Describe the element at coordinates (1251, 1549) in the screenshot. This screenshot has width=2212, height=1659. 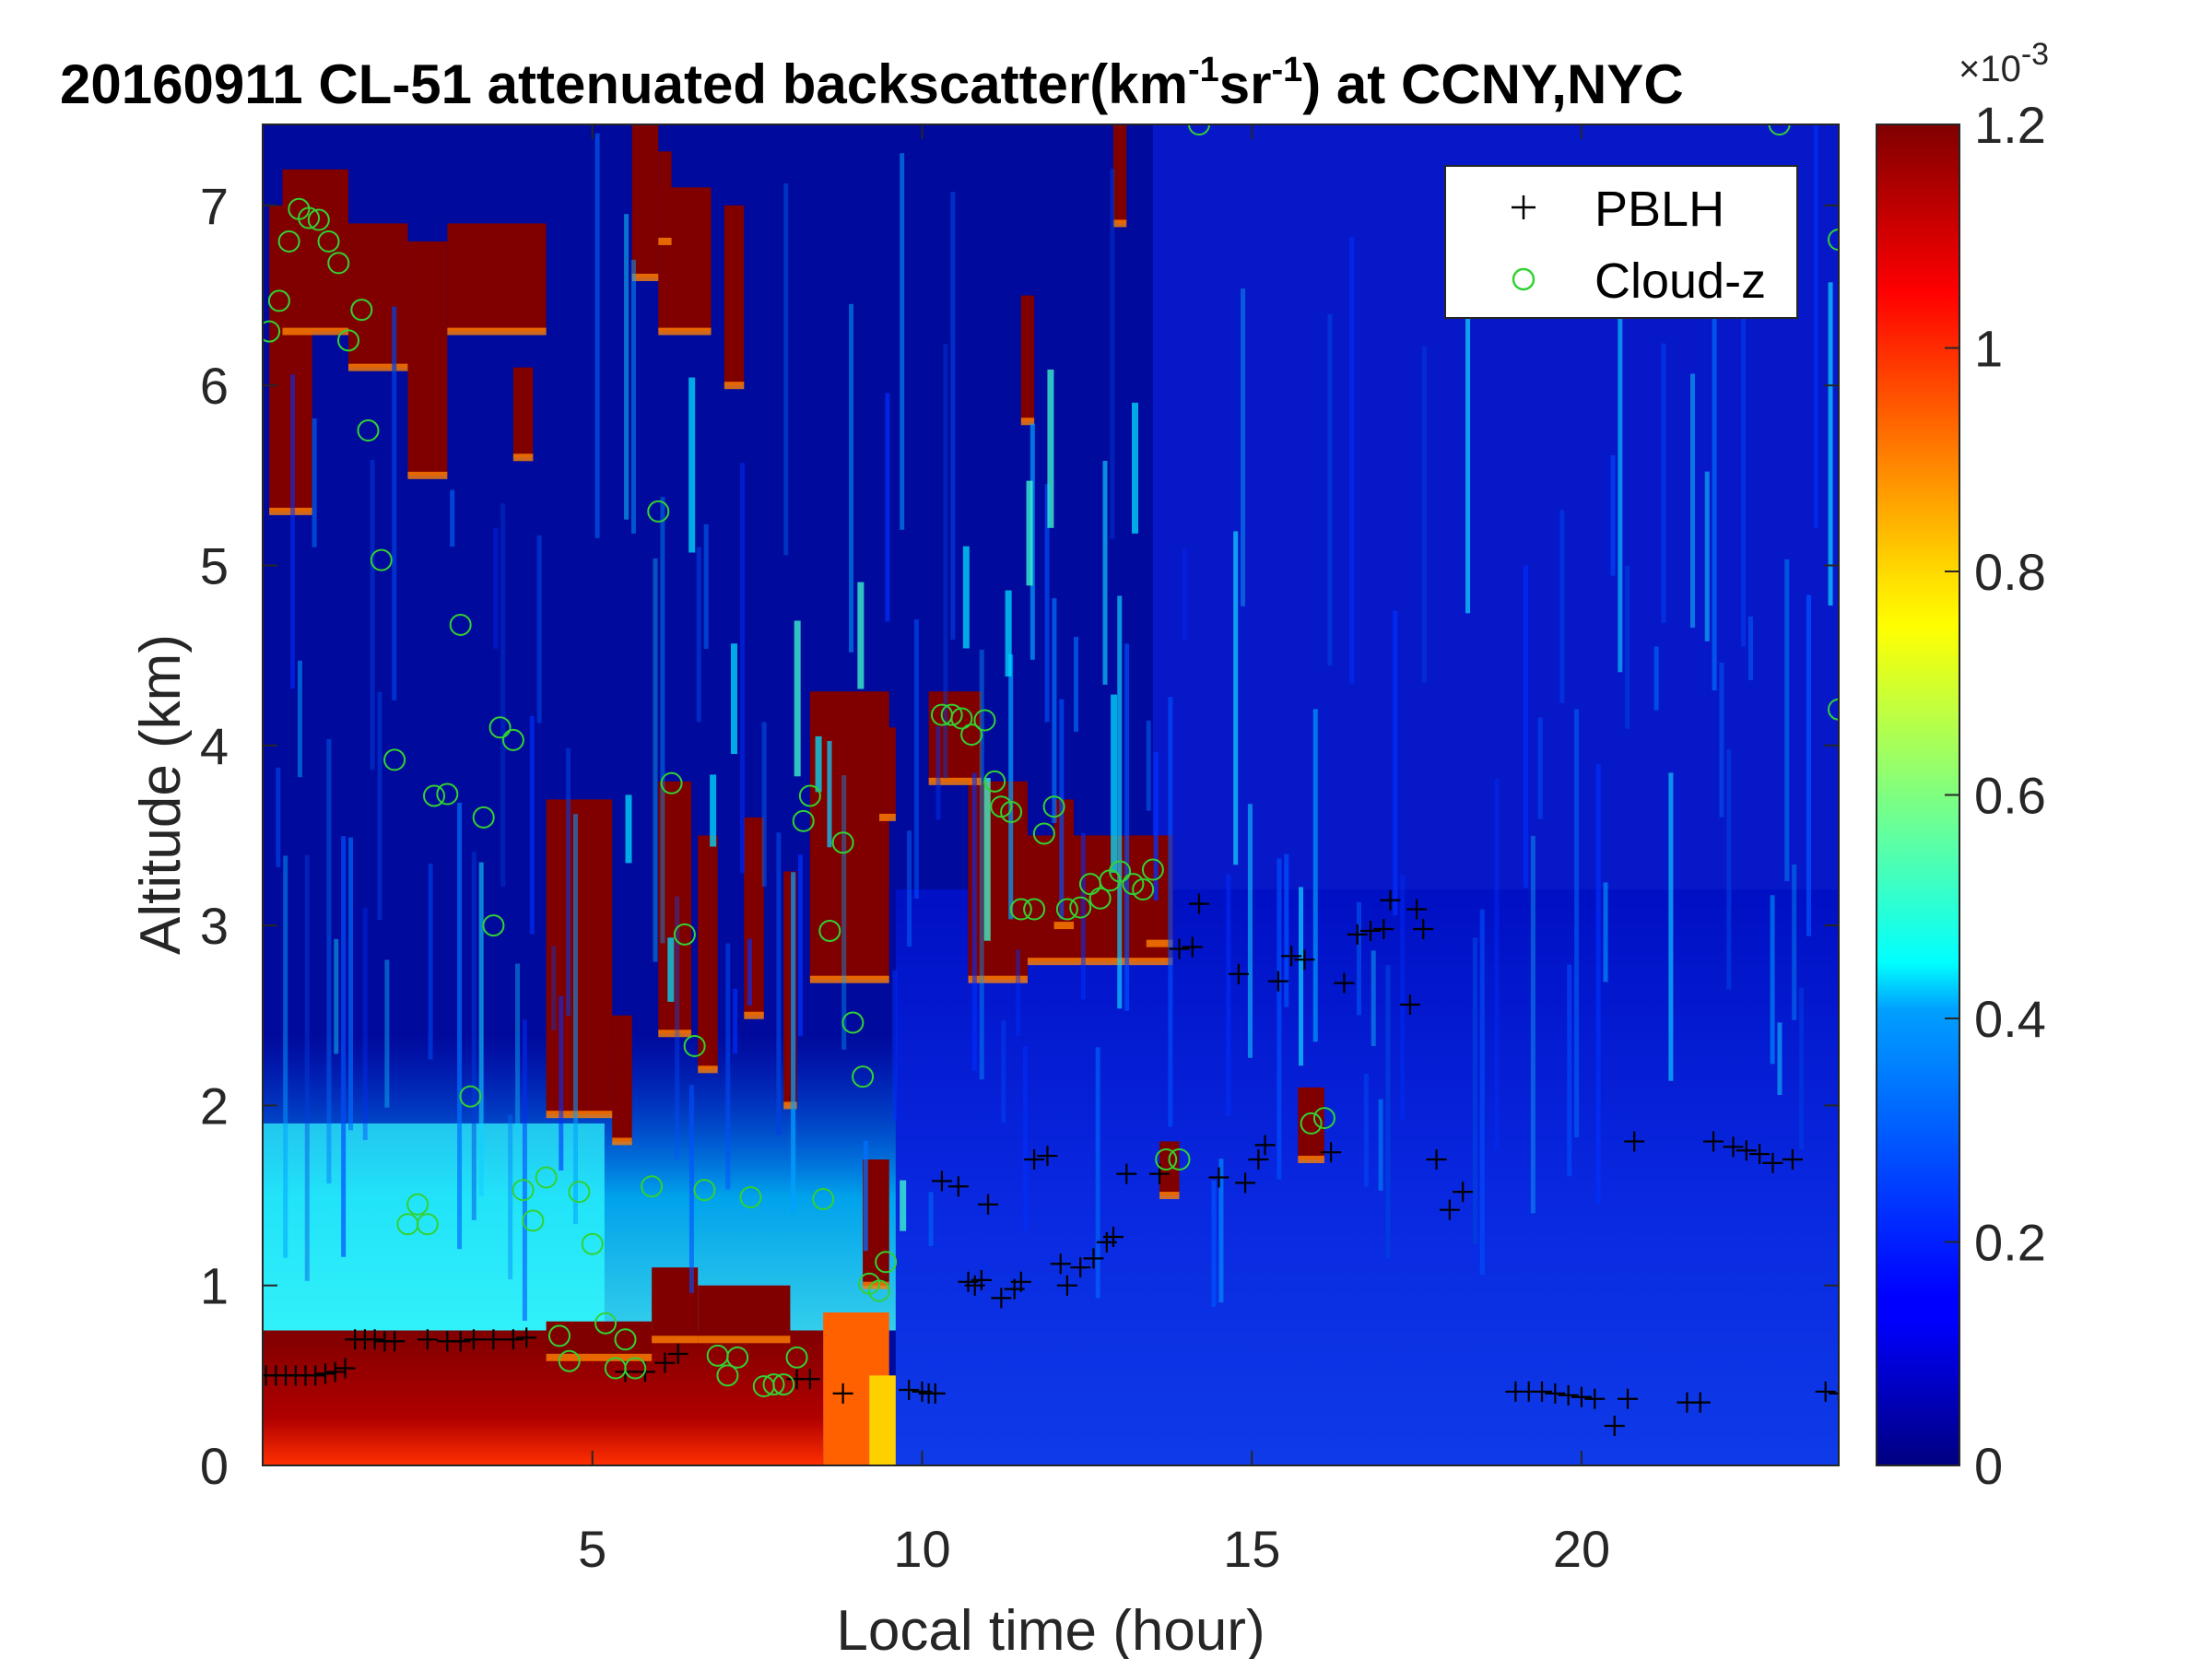
I see `x-tick-label: 15` at that location.